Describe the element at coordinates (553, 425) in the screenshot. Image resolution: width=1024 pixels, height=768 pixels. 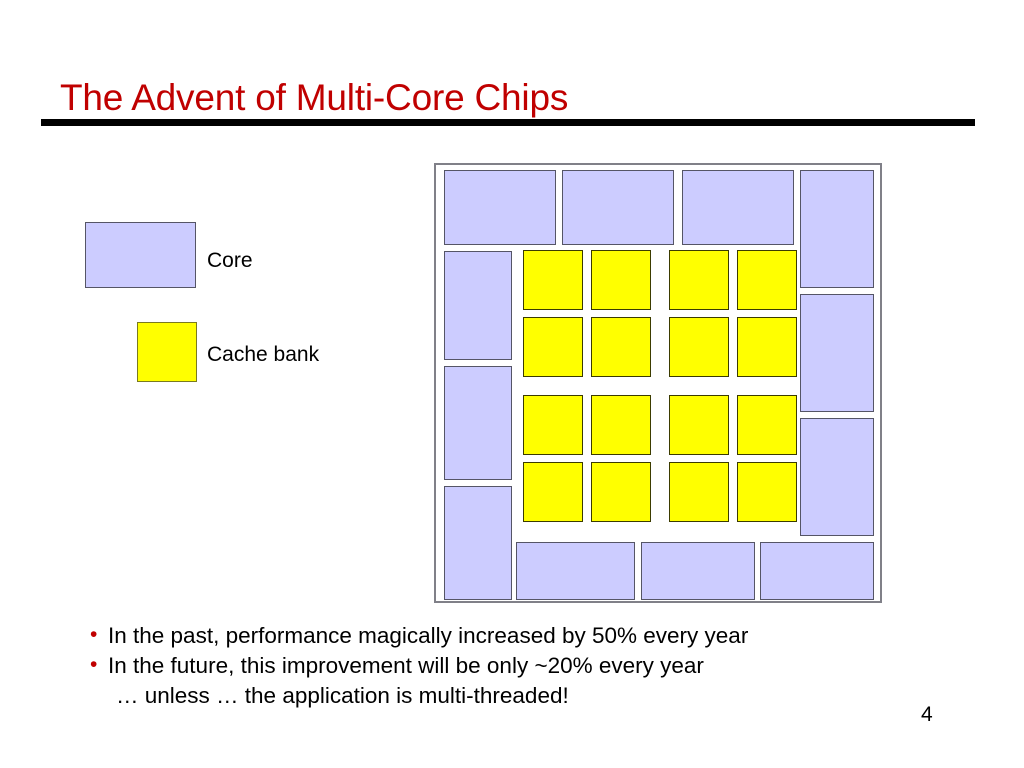
I see `cache-bank-r3-c1` at that location.